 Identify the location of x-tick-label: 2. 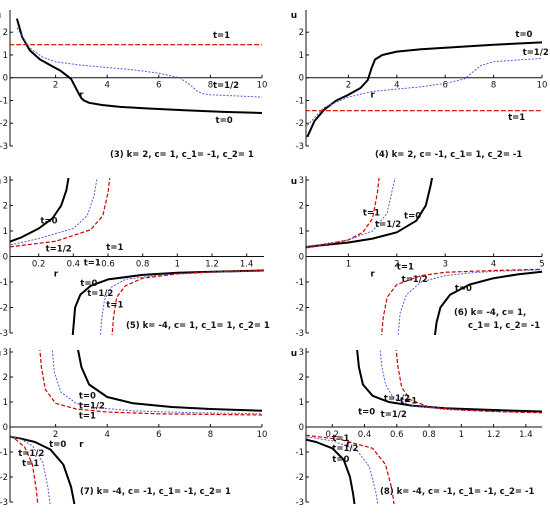
(55, 86).